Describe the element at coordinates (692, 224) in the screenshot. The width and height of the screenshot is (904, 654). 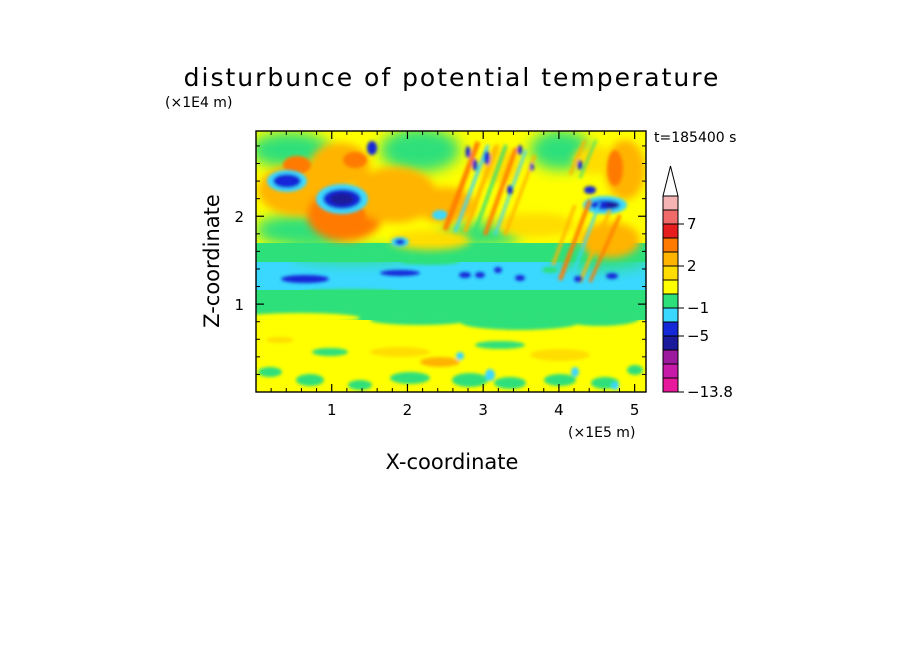
I see `colorbar-label: 7` at that location.